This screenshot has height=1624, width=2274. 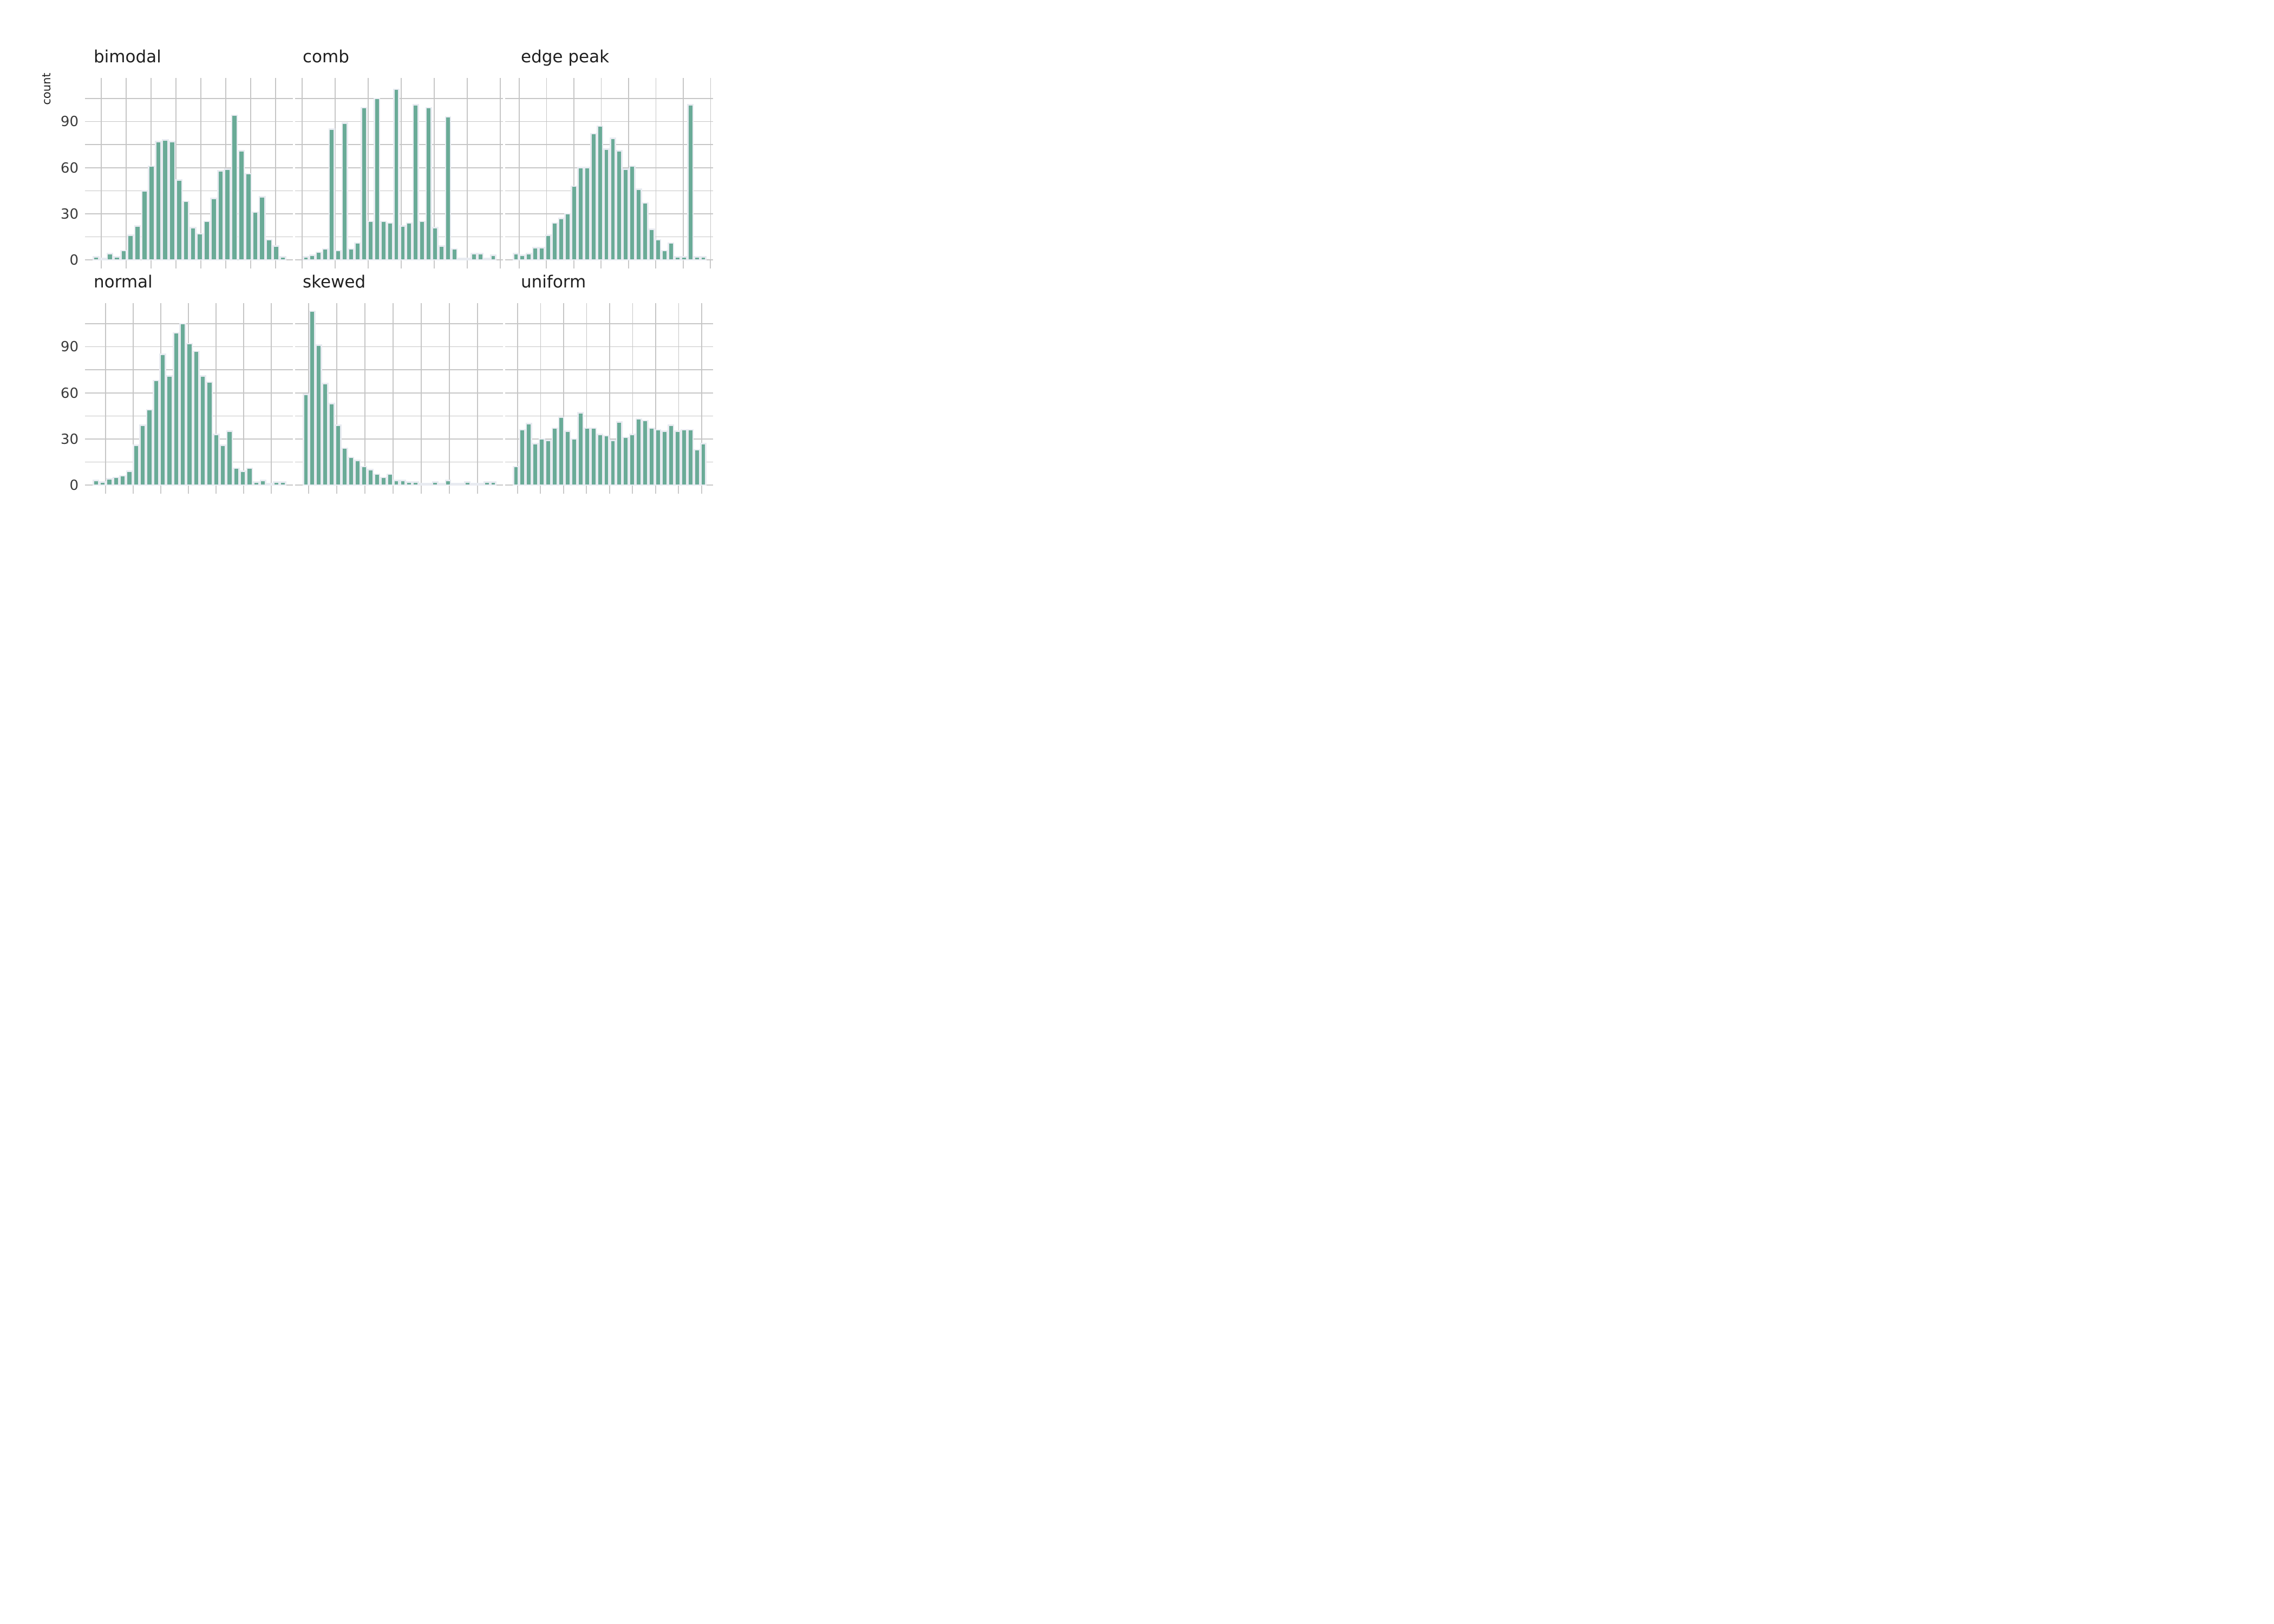 I want to click on y-tick-label: 60, so click(x=69, y=168).